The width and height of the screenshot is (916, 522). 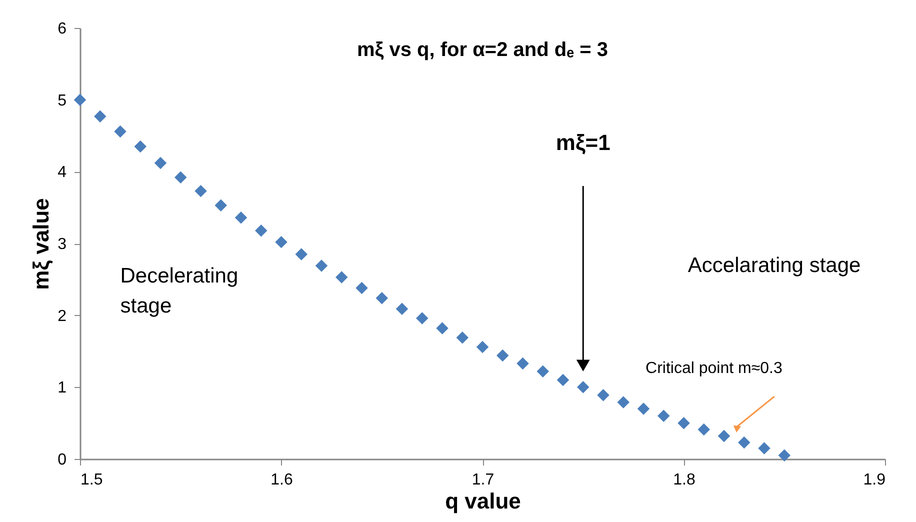 I want to click on x-tick-label: 1.7, so click(x=483, y=480).